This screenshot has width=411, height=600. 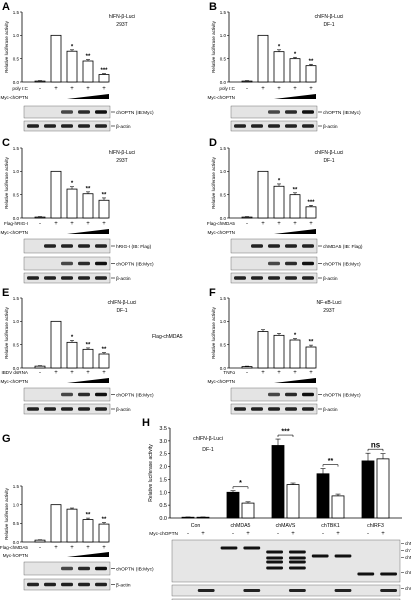 What do you see at coordinates (14, 372) in the screenshot?
I see `treatment-label: IBDV dsRNA` at bounding box center [14, 372].